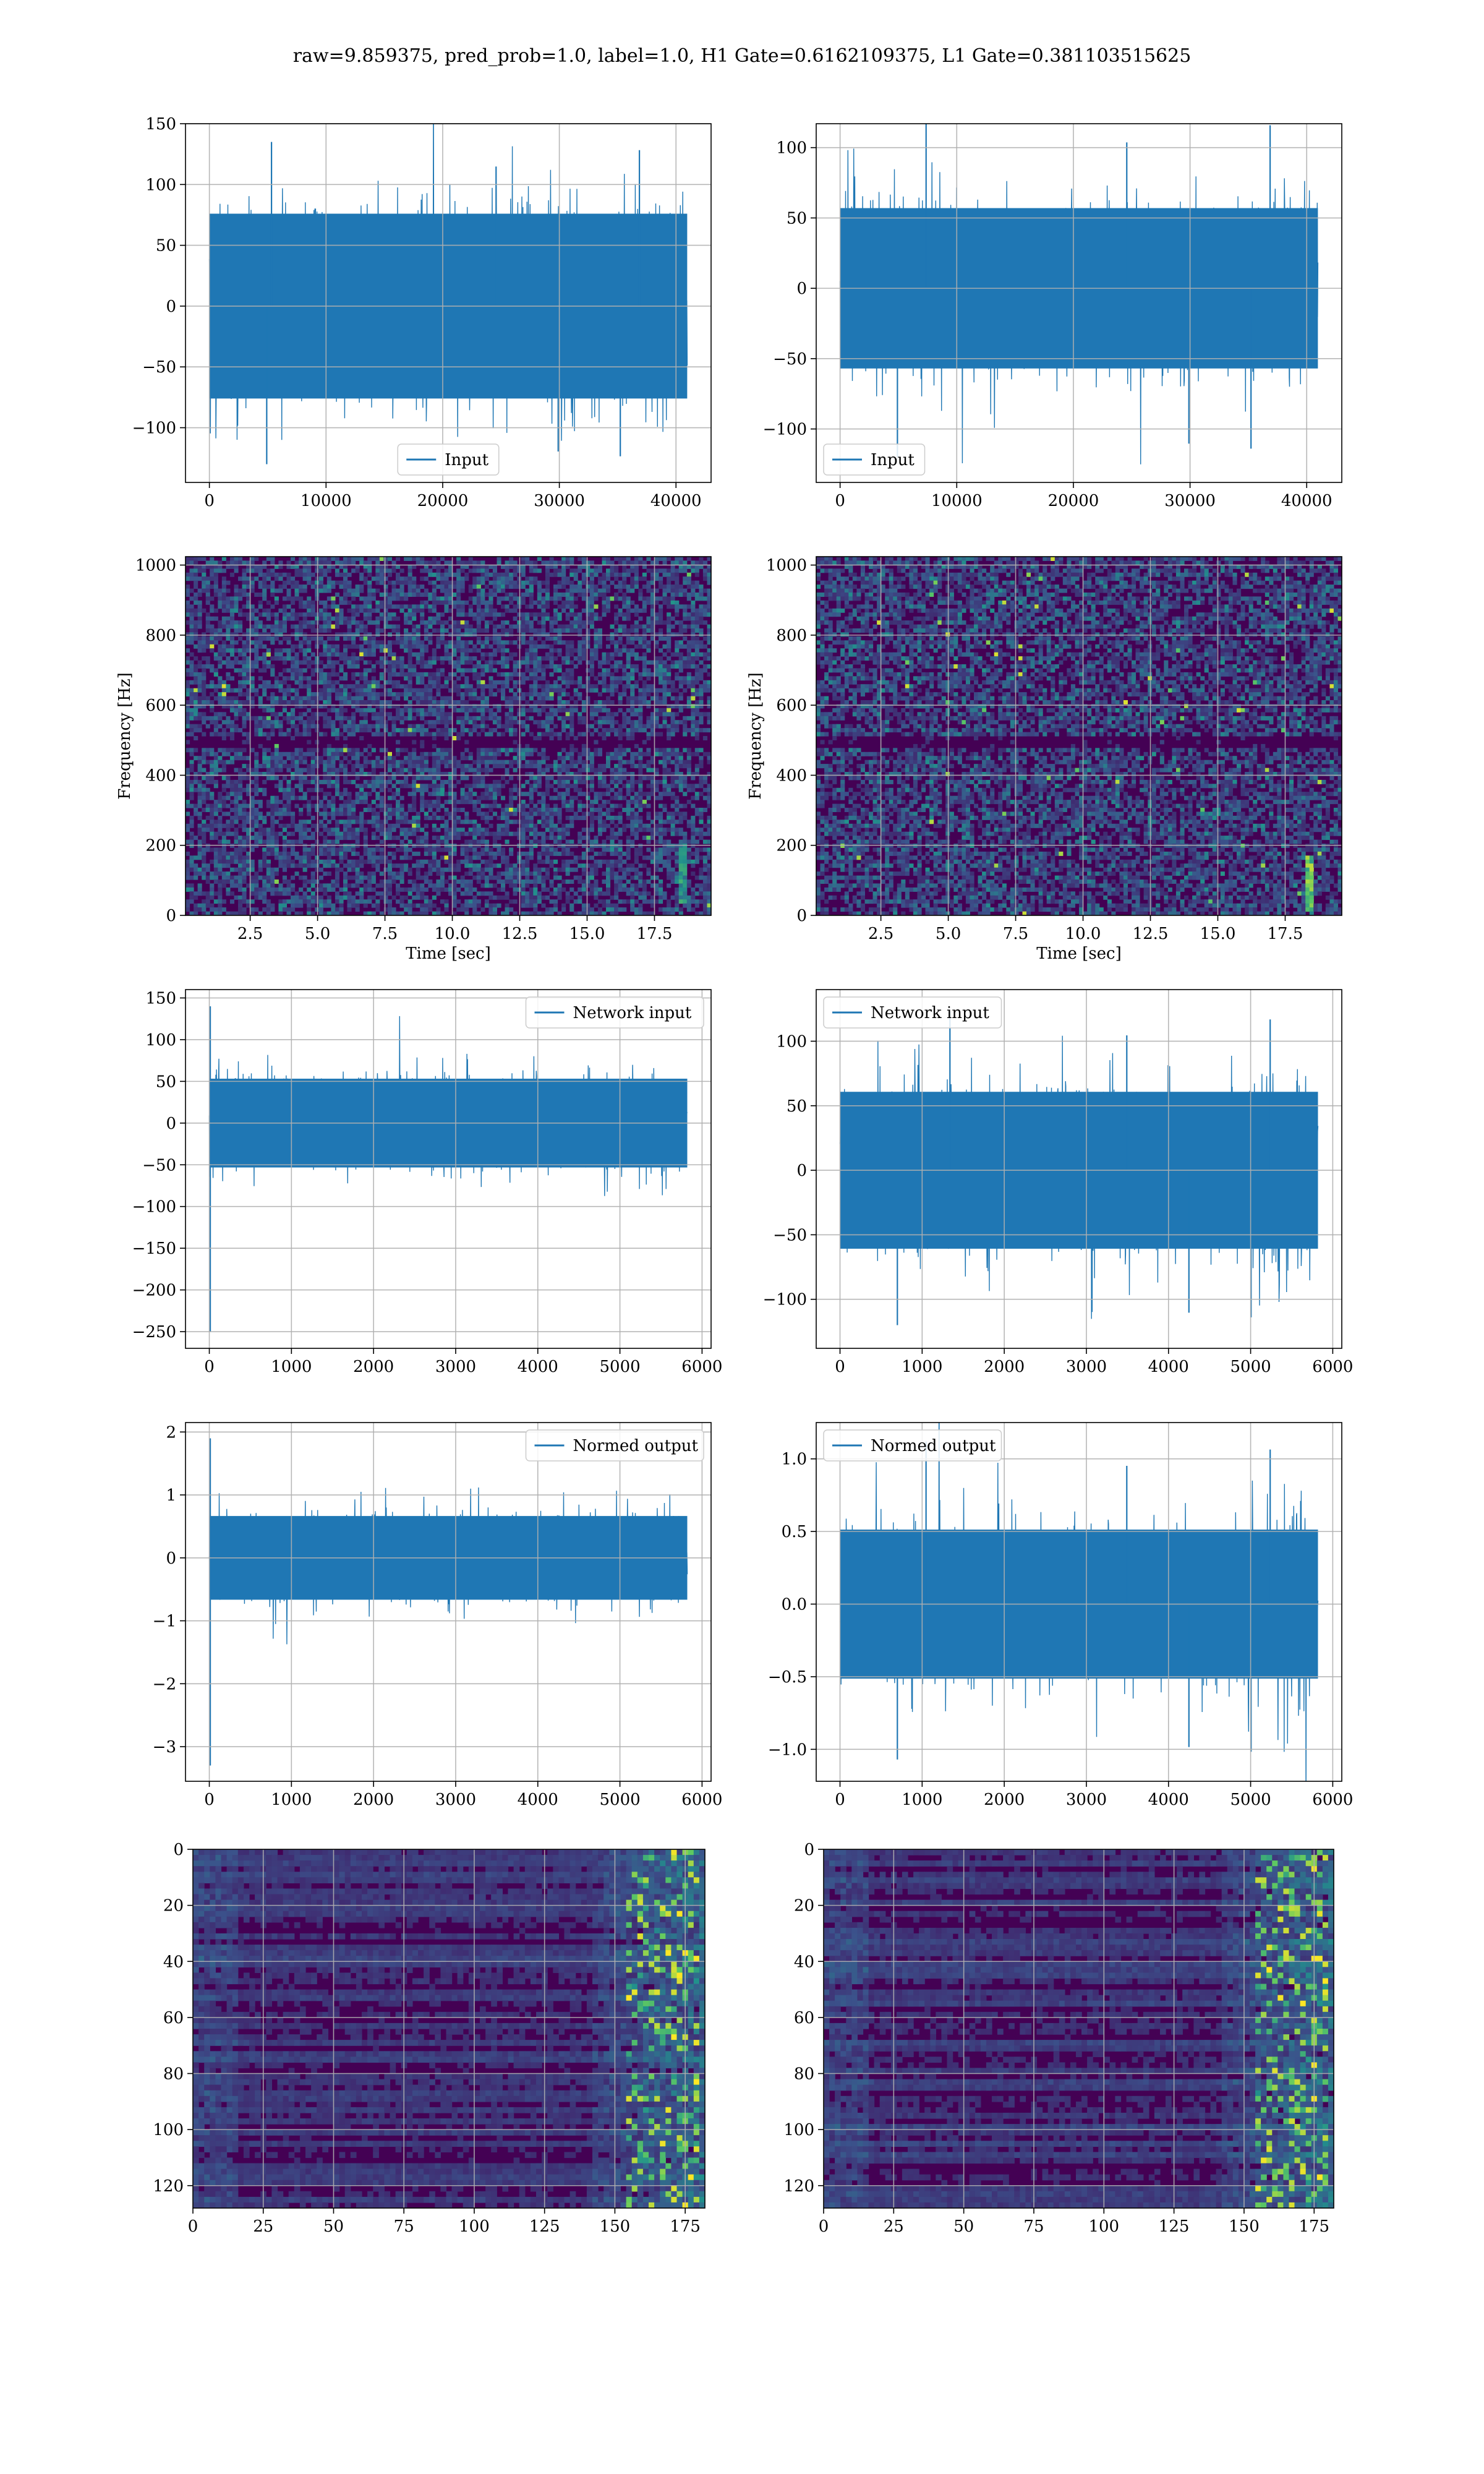 The height and width of the screenshot is (2474, 1484). I want to click on x-tick-label: 10.0, so click(1083, 934).